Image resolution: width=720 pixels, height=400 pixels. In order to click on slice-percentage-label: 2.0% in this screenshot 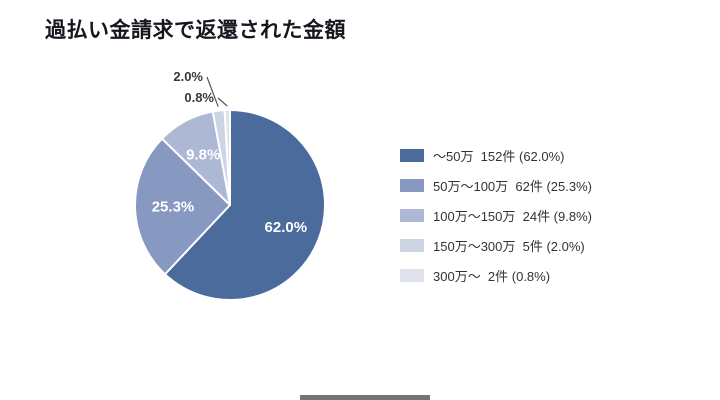, I will do `click(188, 76)`.